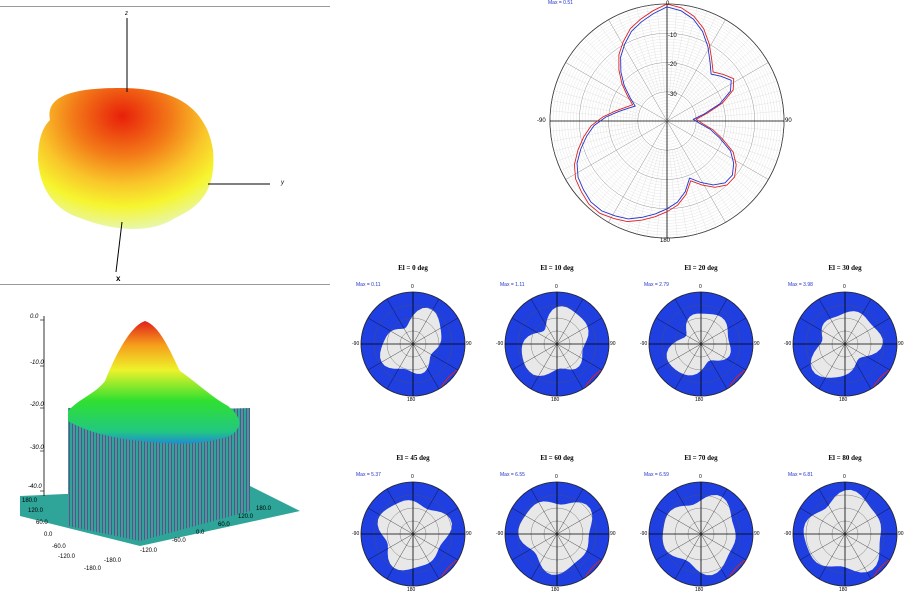  Describe the element at coordinates (149, 551) in the screenshot. I see `y-tick-5: -120.0` at that location.